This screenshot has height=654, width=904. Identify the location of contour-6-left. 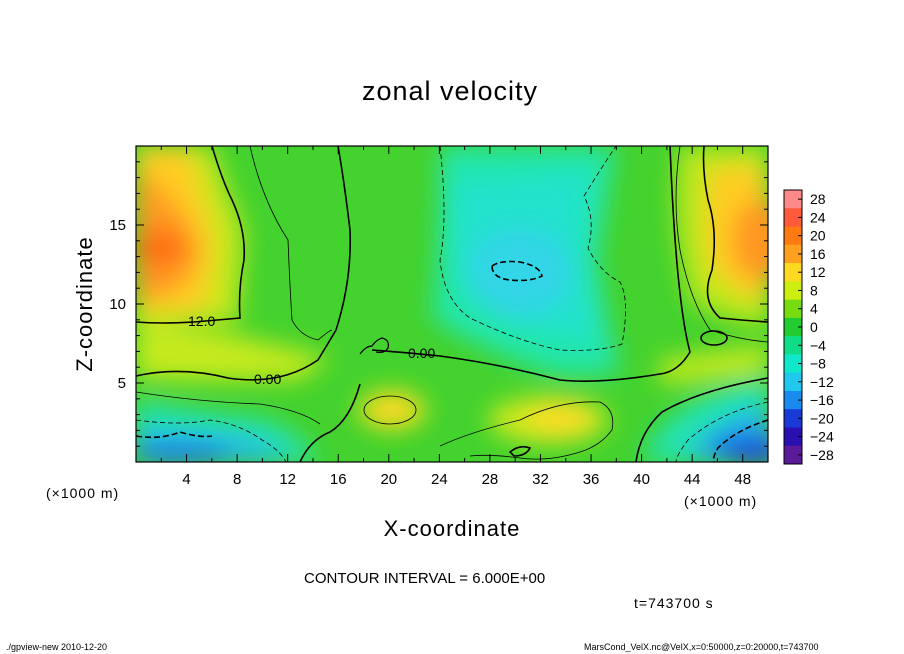
(291, 243).